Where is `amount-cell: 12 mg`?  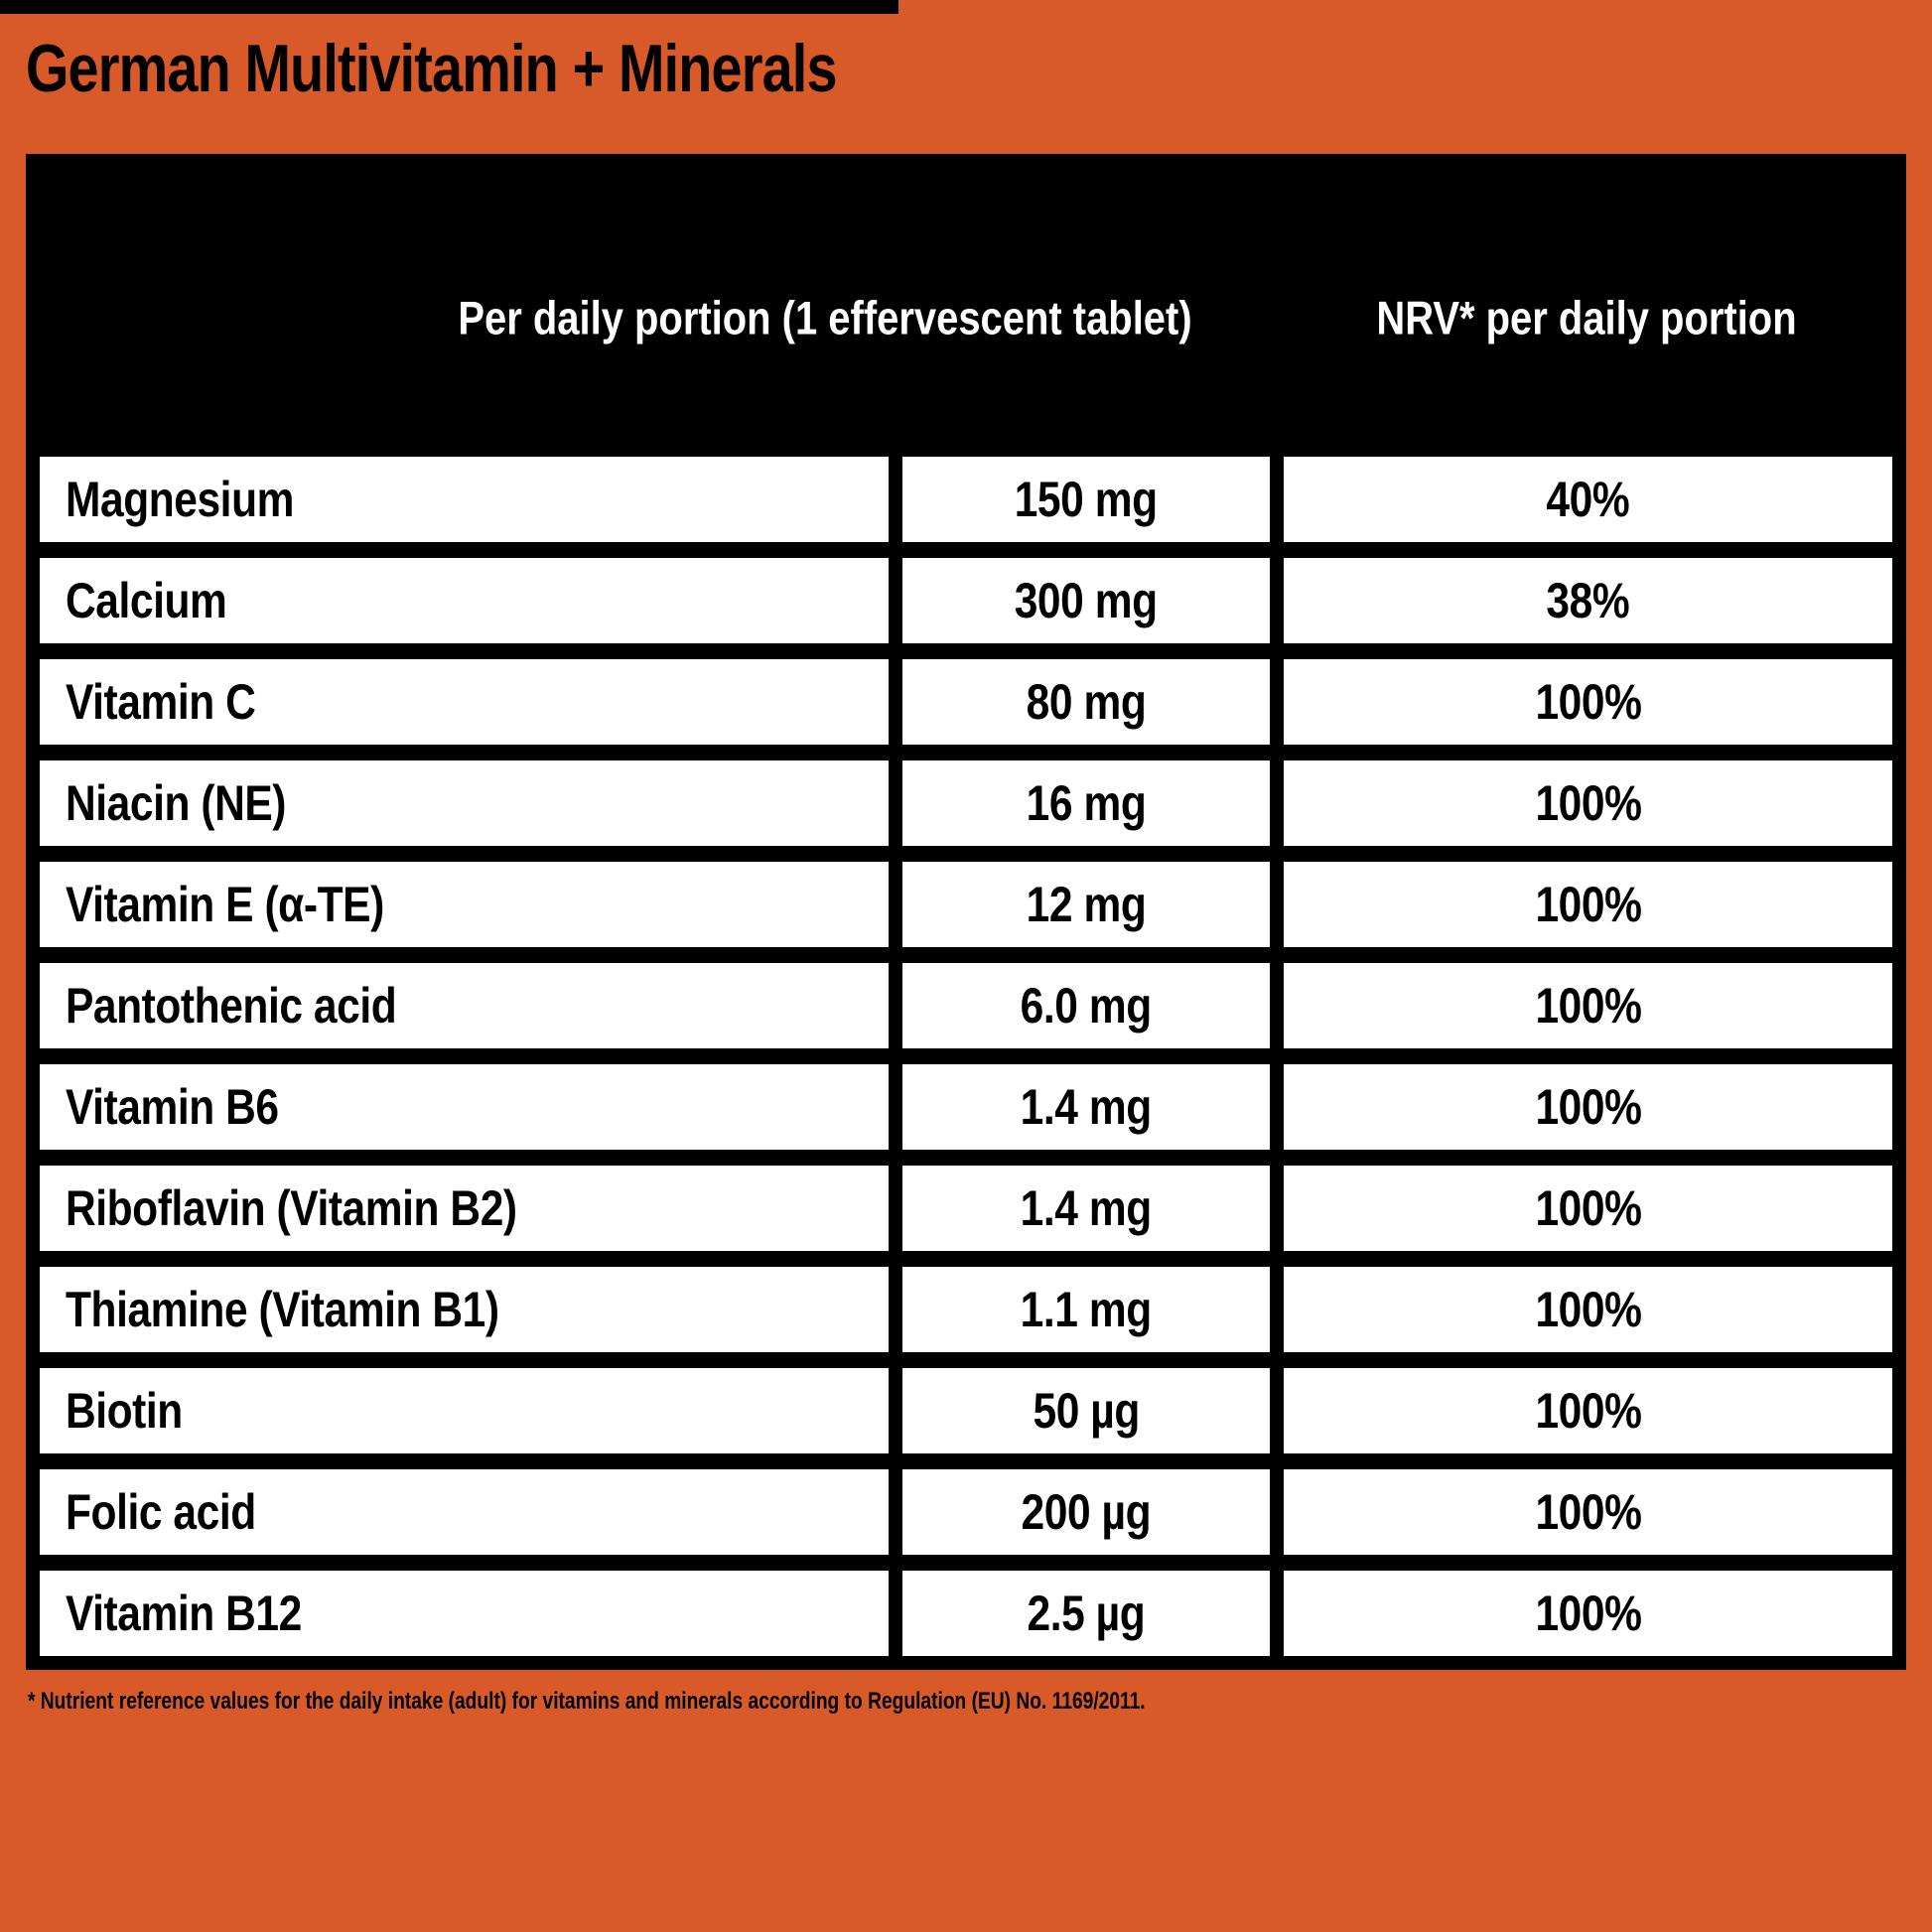 amount-cell: 12 mg is located at coordinates (1086, 905).